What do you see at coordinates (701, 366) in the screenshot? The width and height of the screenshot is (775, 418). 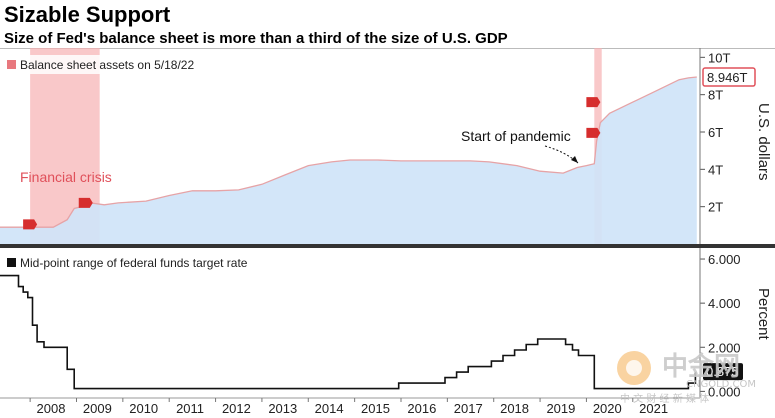 I see `watermark-text: 中金网` at bounding box center [701, 366].